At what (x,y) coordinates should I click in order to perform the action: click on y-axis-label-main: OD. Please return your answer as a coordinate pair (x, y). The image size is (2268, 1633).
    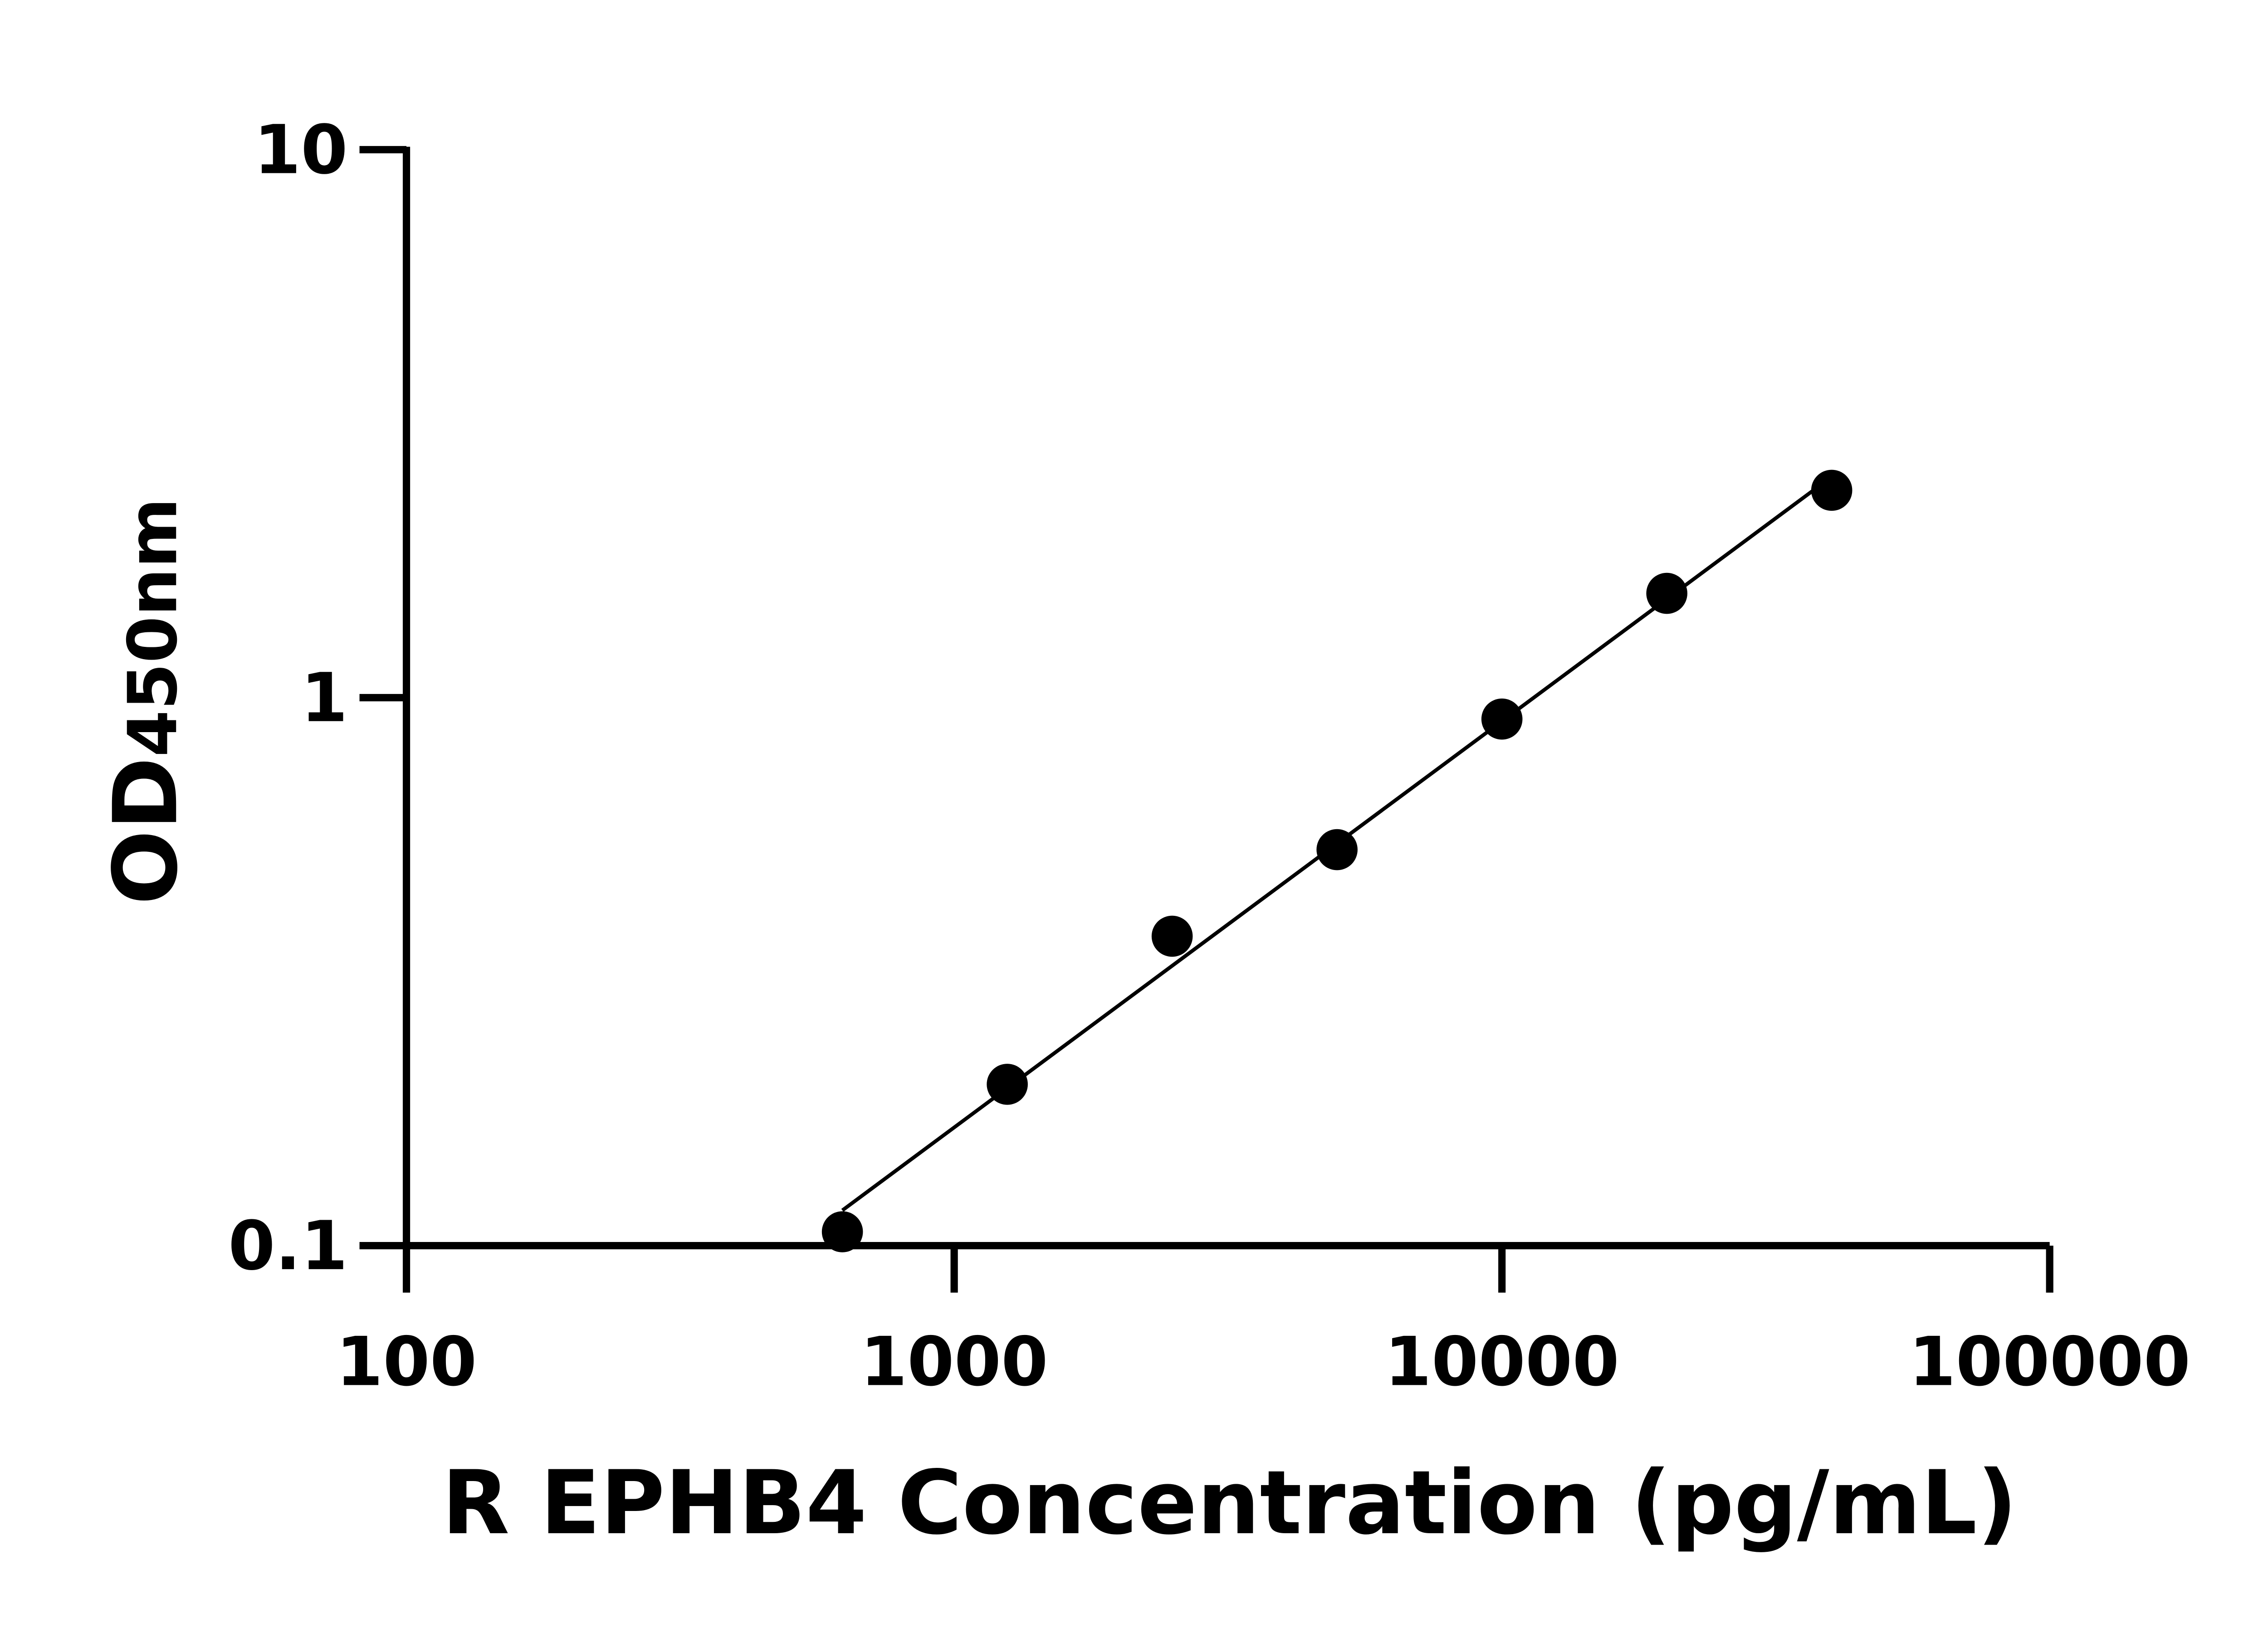
    Looking at the image, I should click on (146, 831).